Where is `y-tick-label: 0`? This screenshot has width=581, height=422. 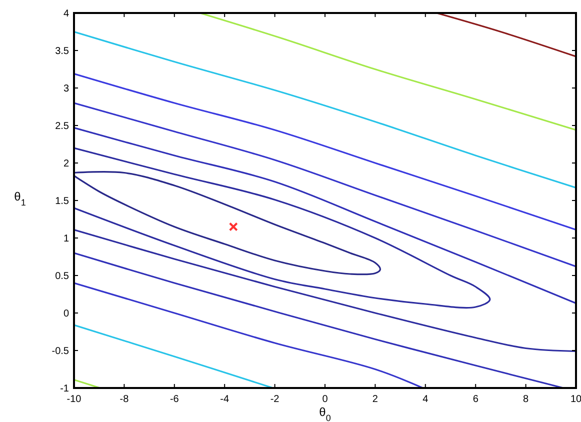 y-tick-label: 0 is located at coordinates (66, 314).